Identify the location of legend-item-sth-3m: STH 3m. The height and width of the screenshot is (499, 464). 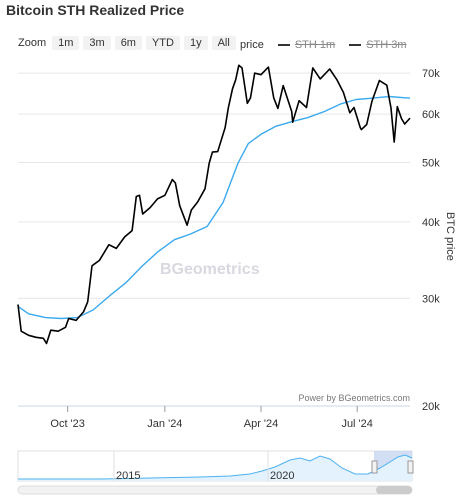
(378, 45).